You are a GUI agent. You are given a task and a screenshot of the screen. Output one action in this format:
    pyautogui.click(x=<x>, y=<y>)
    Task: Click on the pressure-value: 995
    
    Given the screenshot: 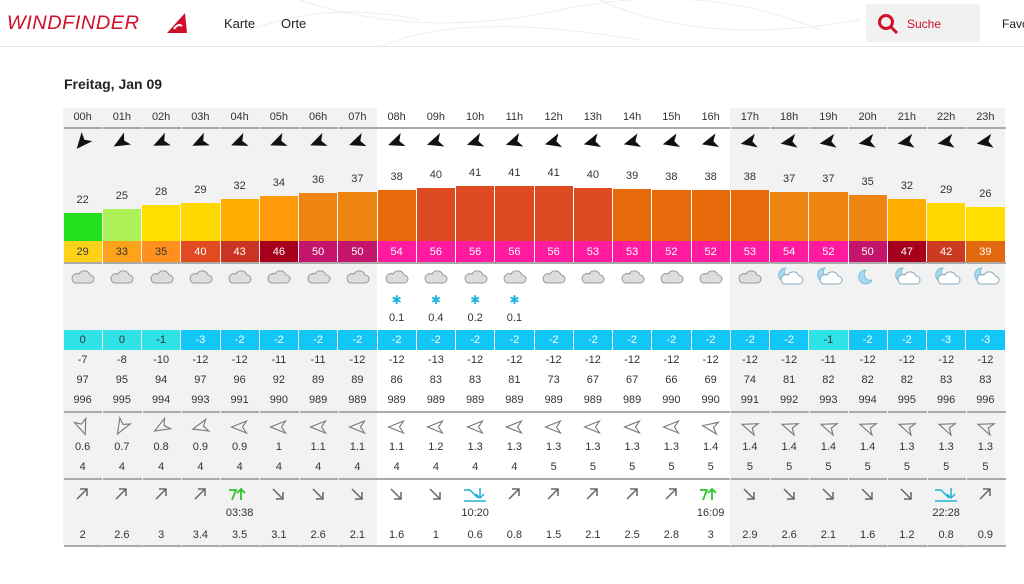 What is the action you would take?
    pyautogui.click(x=907, y=400)
    